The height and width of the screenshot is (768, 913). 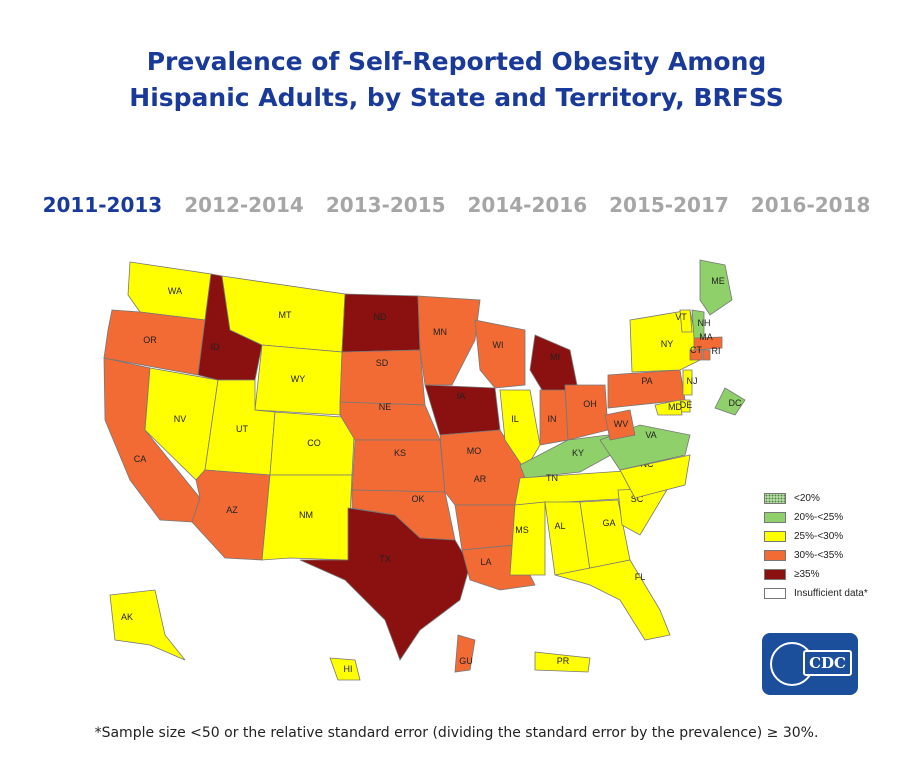 I want to click on state-gu, so click(x=465, y=653).